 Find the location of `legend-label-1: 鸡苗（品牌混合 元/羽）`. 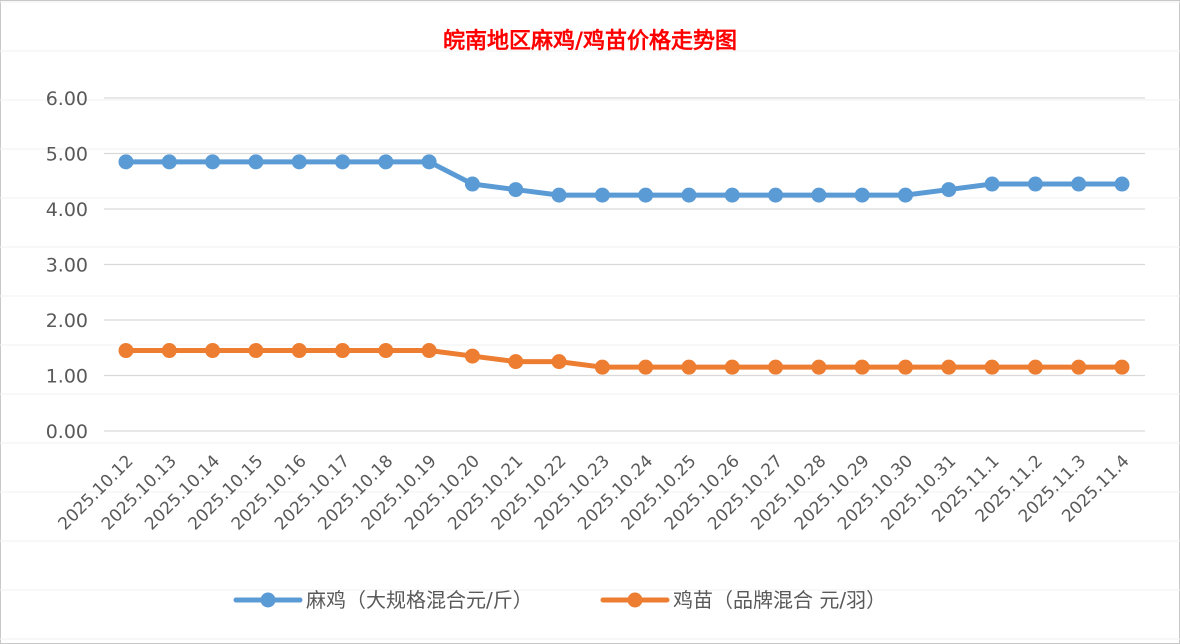

legend-label-1: 鸡苗（品牌混合 元/羽） is located at coordinates (779, 600).